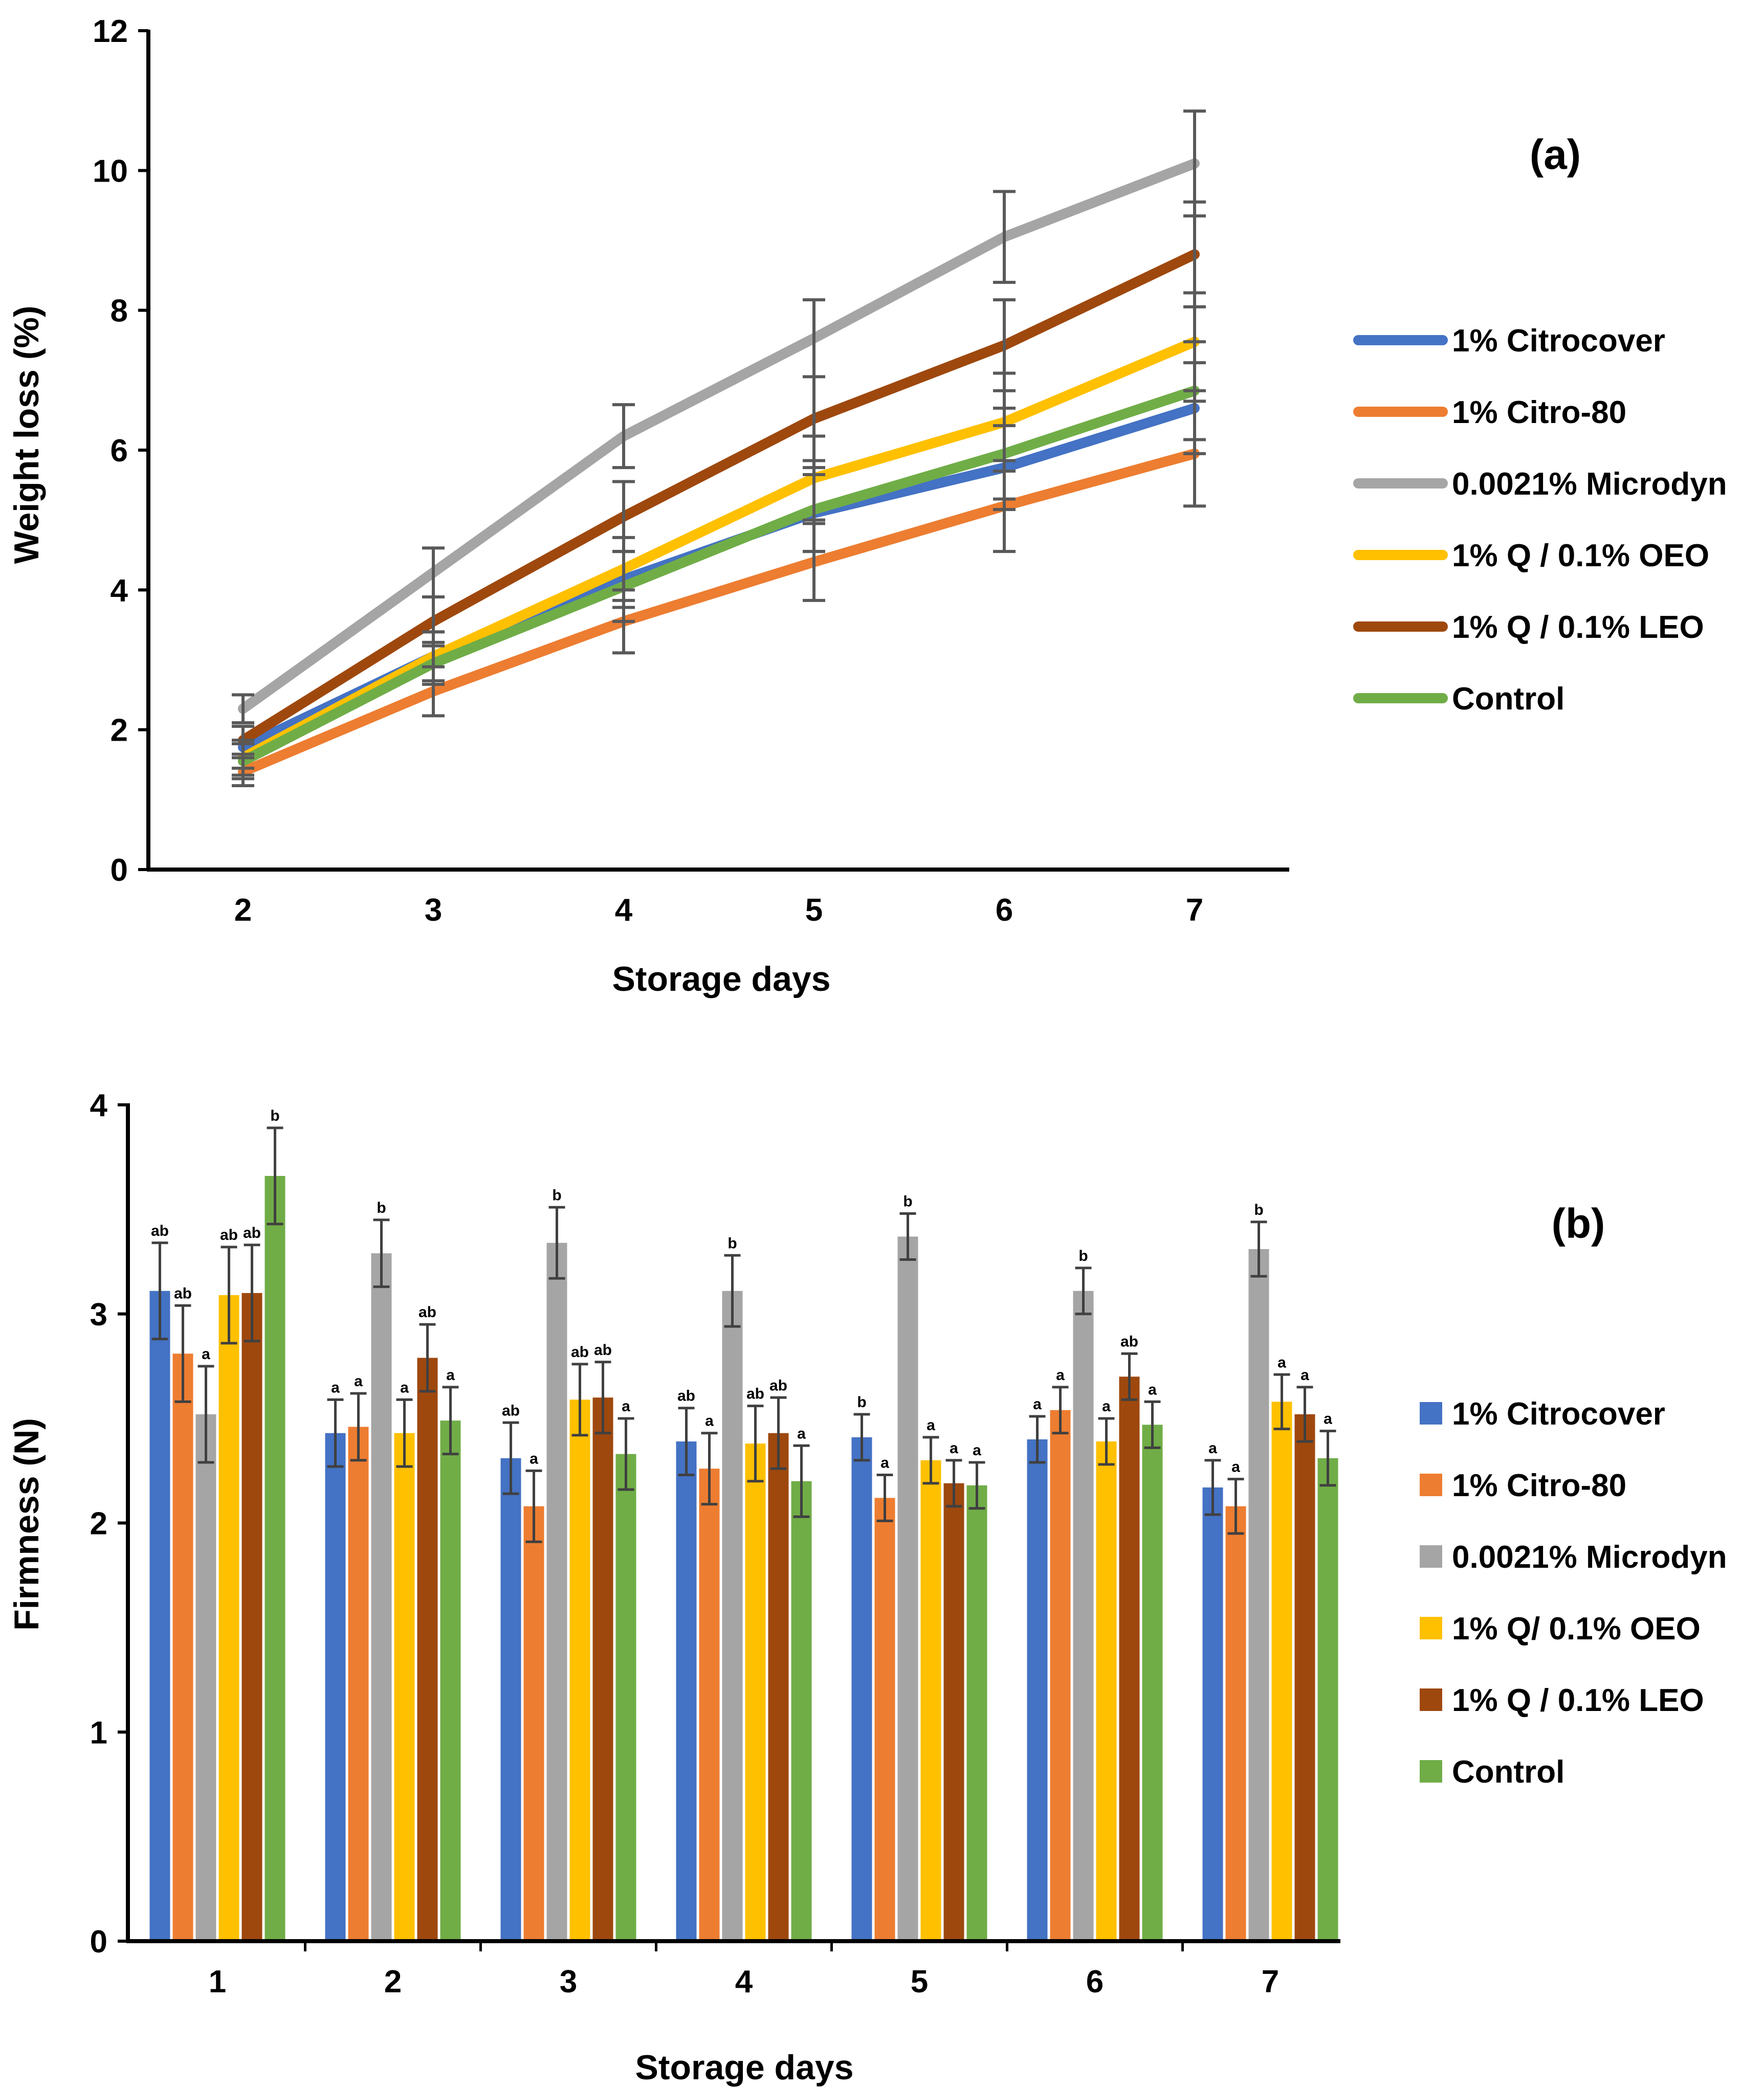  I want to click on letter-1-q-0-1-leo-day-6: ab, so click(1129, 1341).